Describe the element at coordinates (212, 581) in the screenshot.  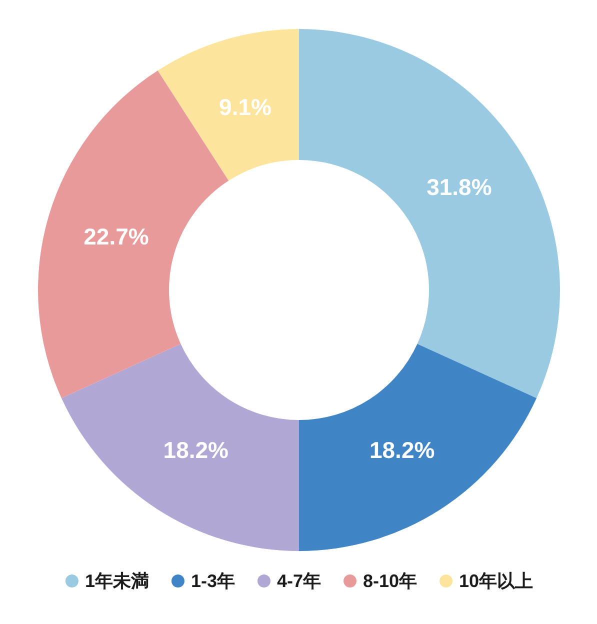
I see `legend-label: 1-3年` at that location.